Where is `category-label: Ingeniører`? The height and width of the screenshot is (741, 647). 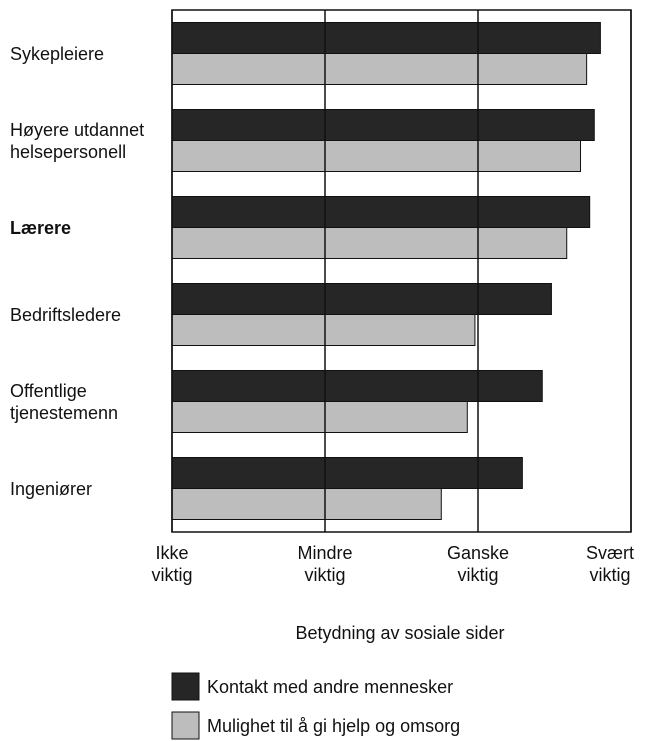 category-label: Ingeniører is located at coordinates (51, 488).